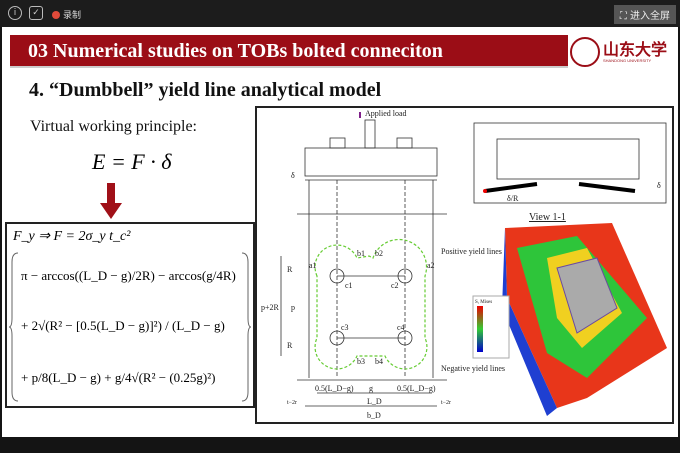  What do you see at coordinates (374, 415) in the screenshot?
I see `dim-bd: b_D` at bounding box center [374, 415].